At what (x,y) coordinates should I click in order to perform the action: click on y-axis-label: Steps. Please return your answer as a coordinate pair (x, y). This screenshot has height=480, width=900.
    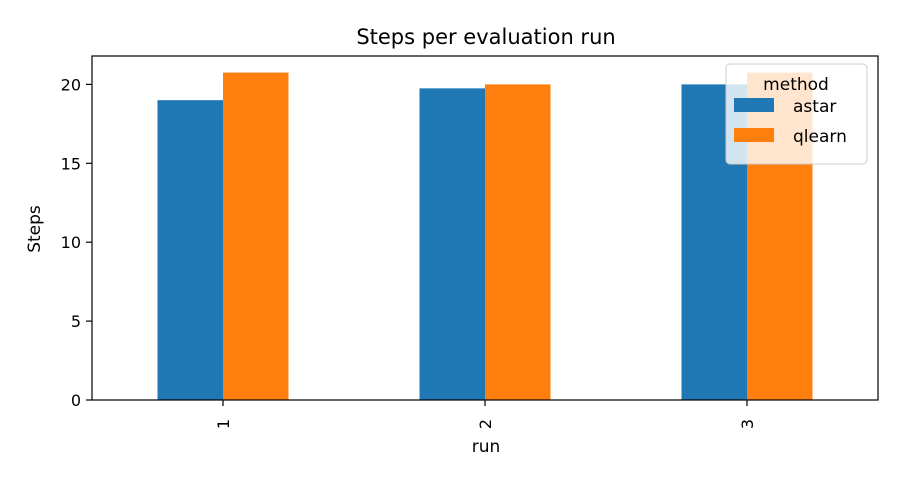
    Looking at the image, I should click on (35, 229).